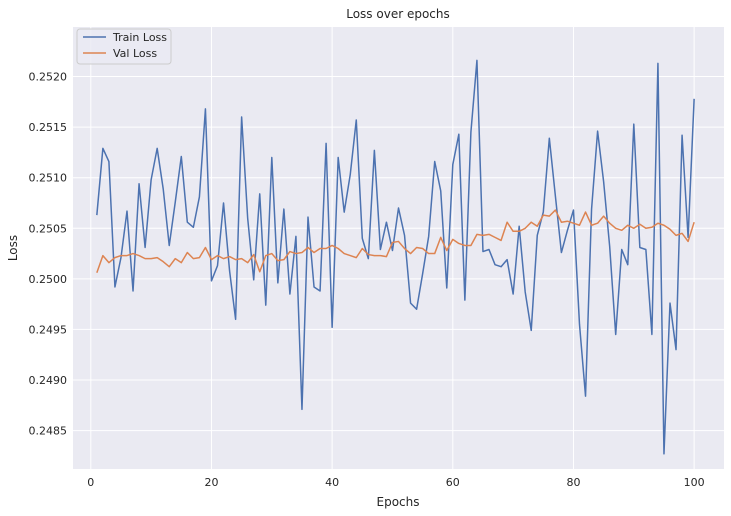 The height and width of the screenshot is (516, 731). Describe the element at coordinates (332, 482) in the screenshot. I see `x-tick-label: 40` at that location.